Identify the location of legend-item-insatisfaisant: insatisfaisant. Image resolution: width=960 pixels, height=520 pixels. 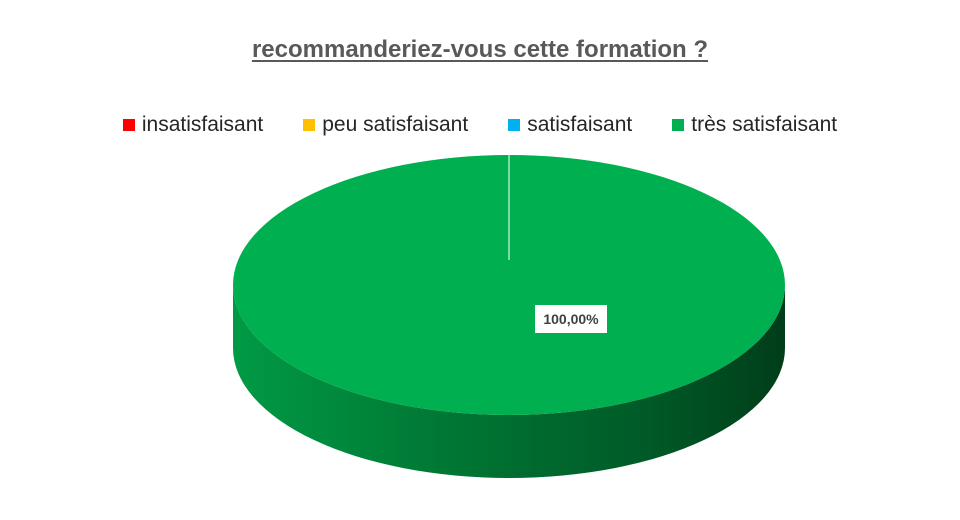
(193, 125).